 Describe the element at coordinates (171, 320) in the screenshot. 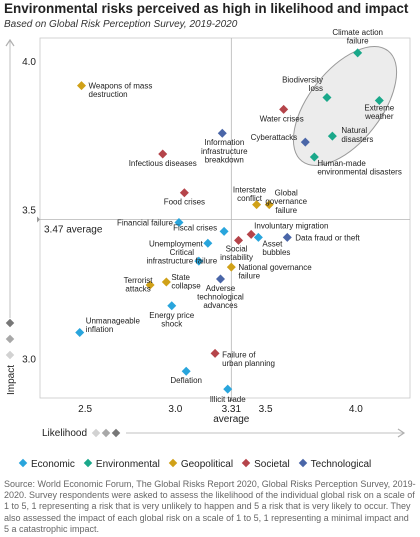

I see `point-label-energy-price-shock: Energy price shock` at that location.